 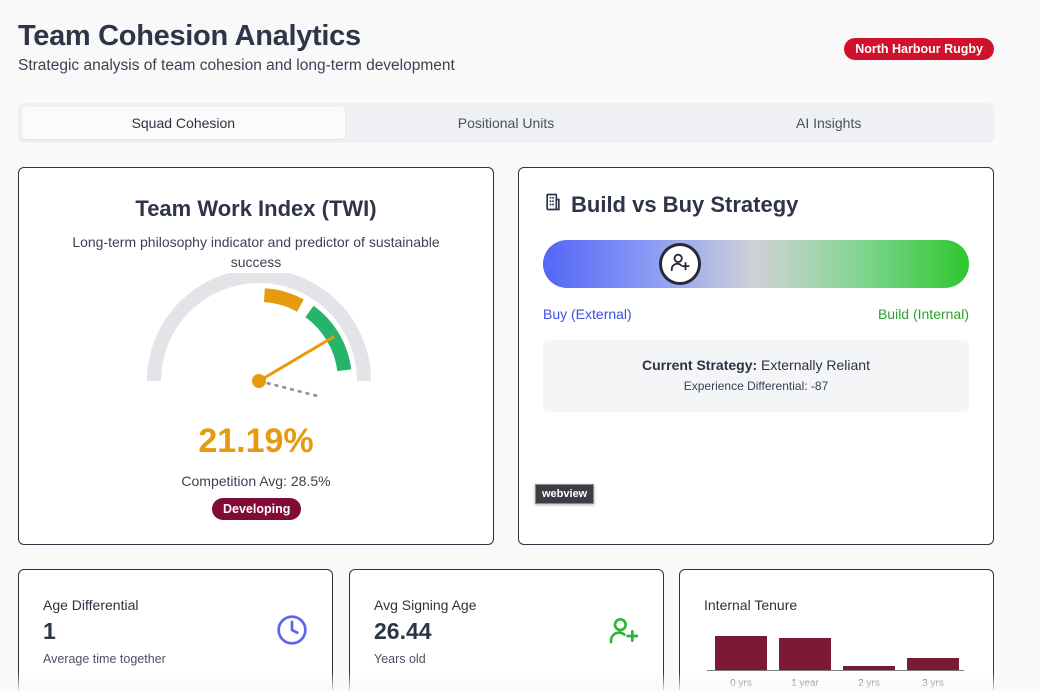 I want to click on clock-icon, so click(x=292, y=632).